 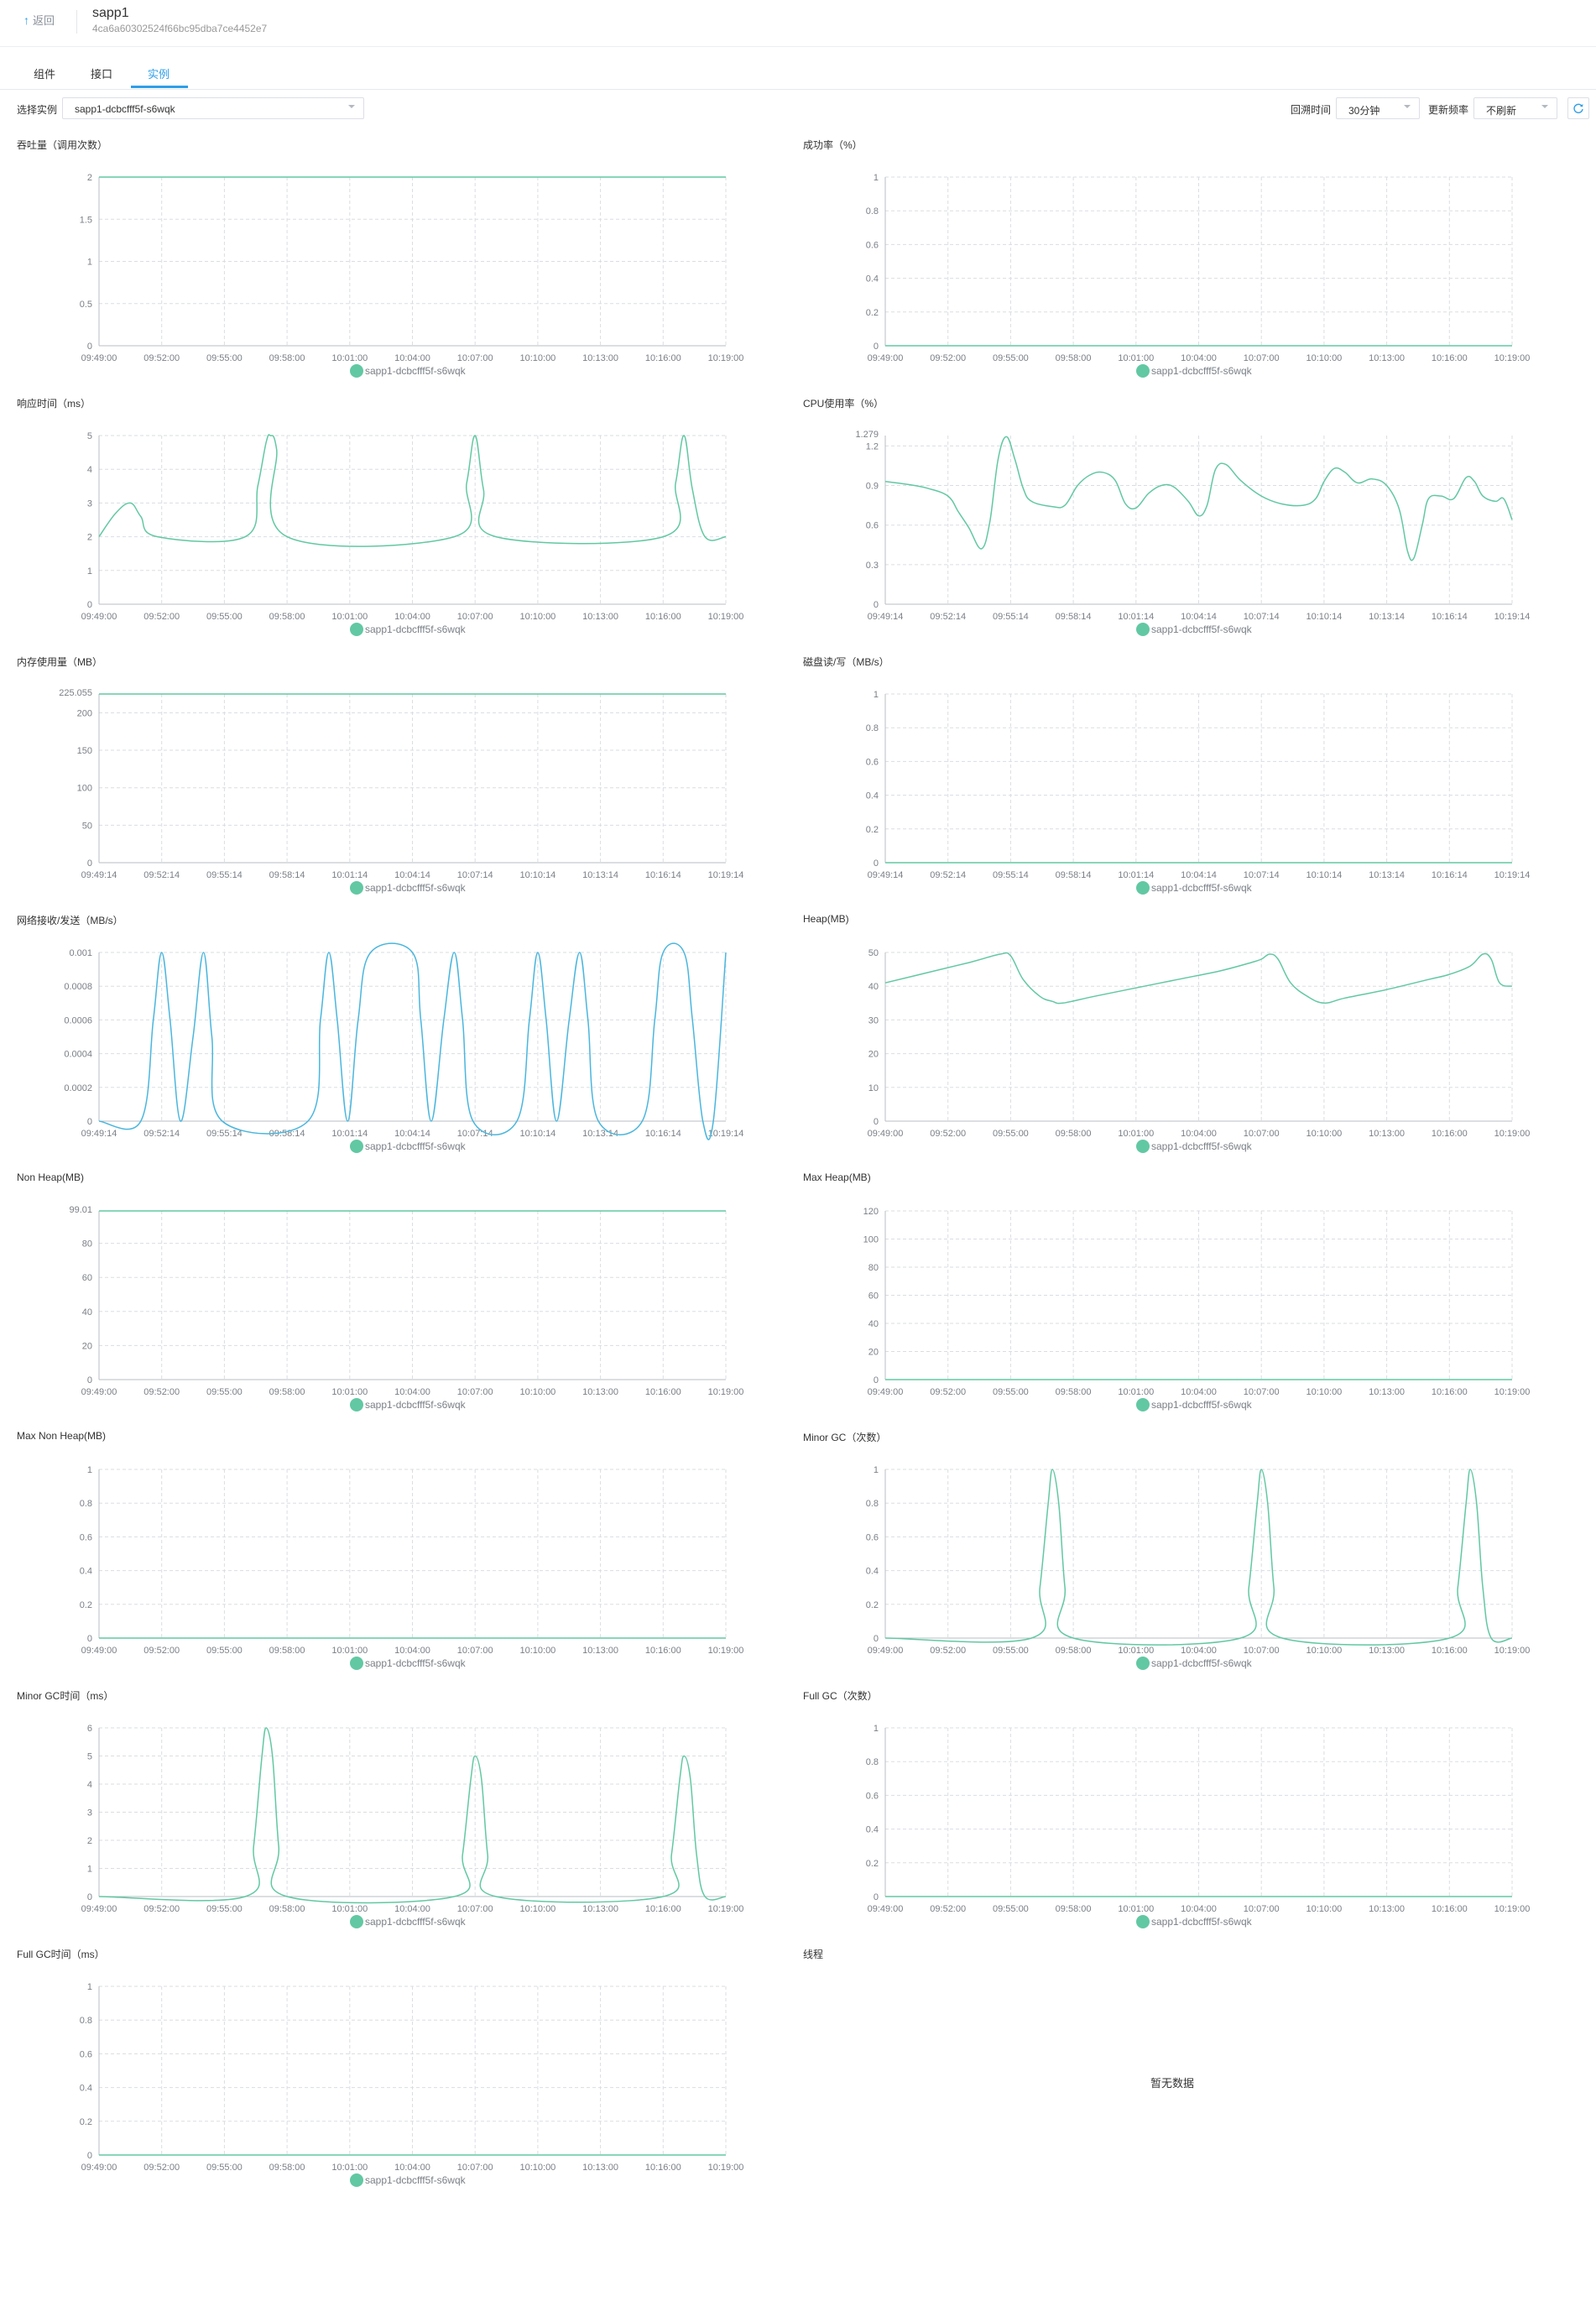 What do you see at coordinates (412, 1815) in the screenshot?
I see `series-line` at bounding box center [412, 1815].